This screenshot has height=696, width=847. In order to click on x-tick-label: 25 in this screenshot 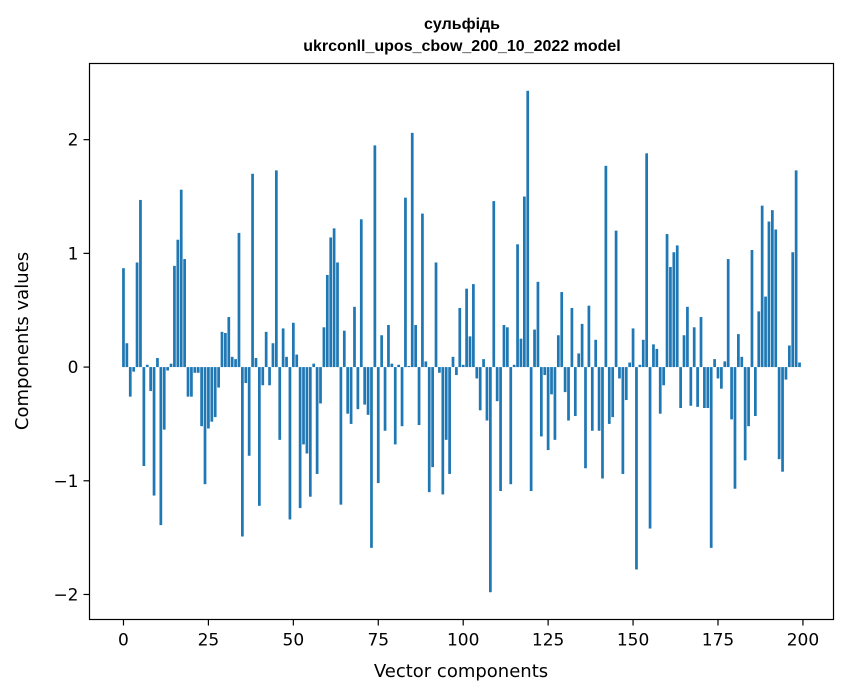, I will do `click(209, 641)`.